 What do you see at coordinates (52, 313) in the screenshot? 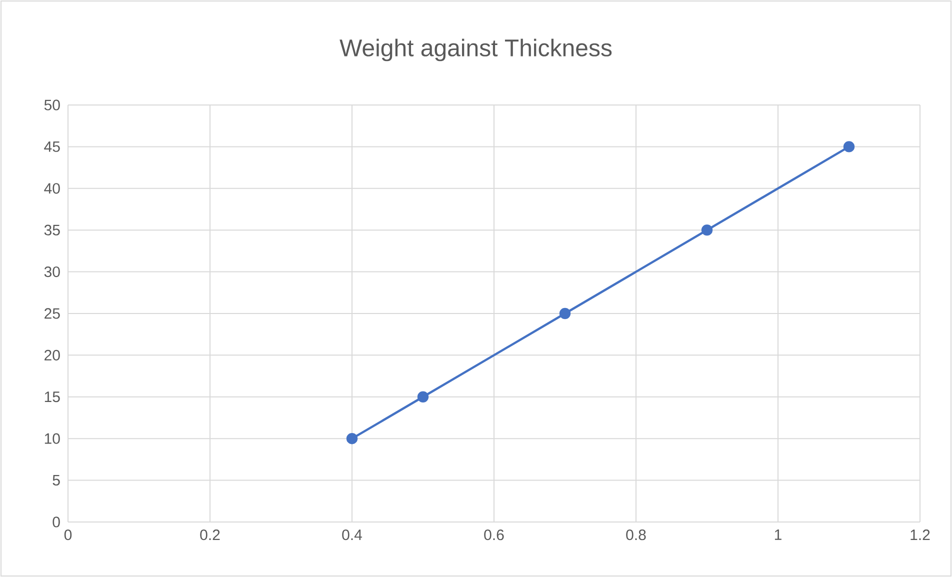
I see `y-tick-label: 25` at bounding box center [52, 313].